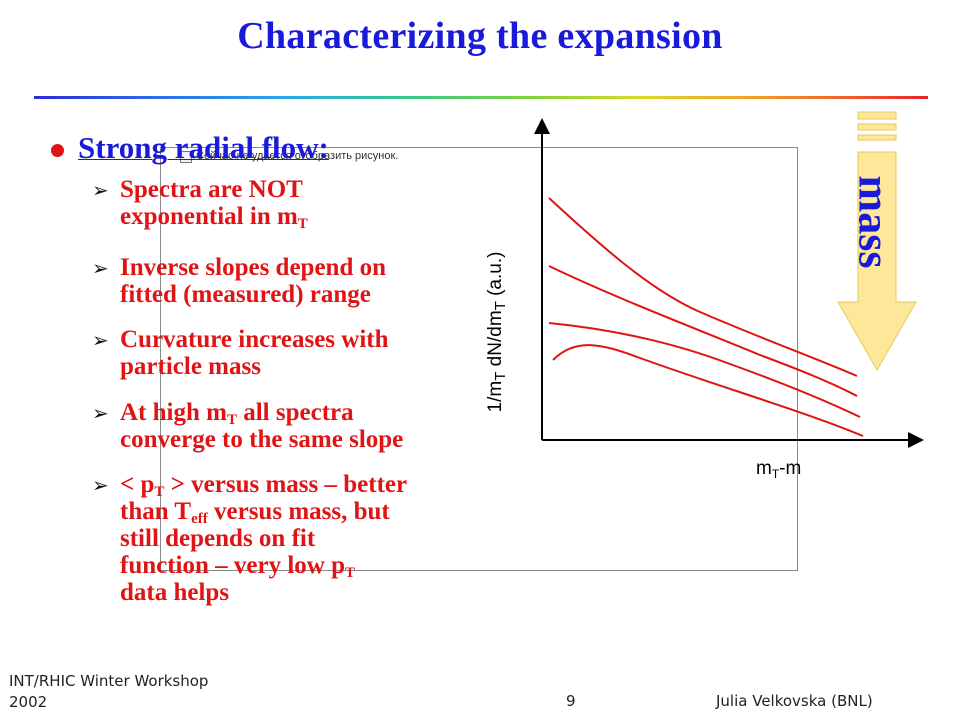  I want to click on bullet-dot-icon, so click(57, 150).